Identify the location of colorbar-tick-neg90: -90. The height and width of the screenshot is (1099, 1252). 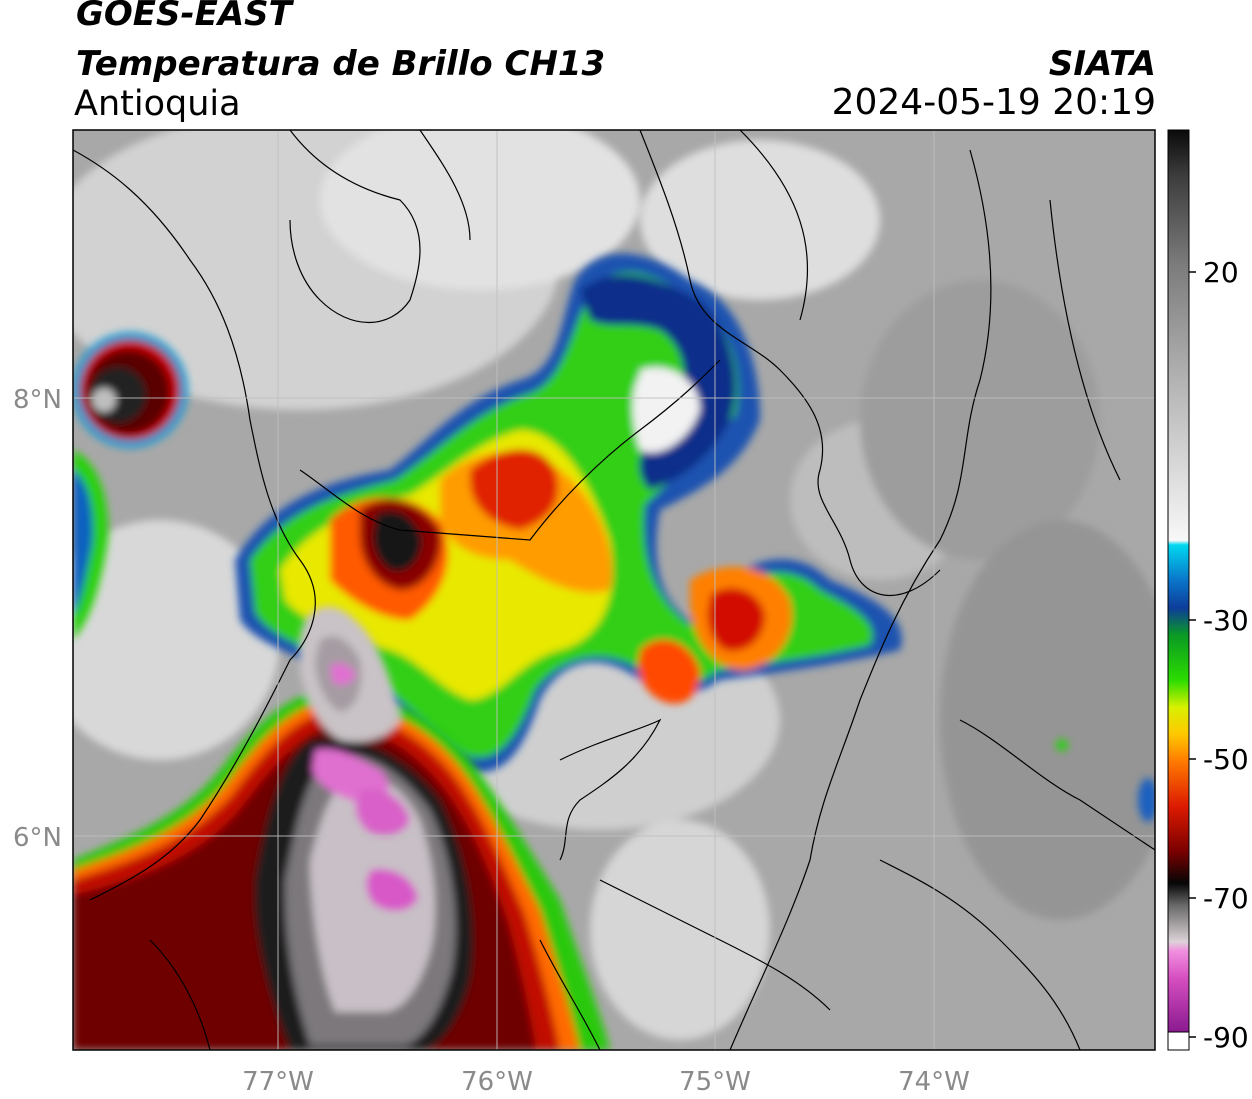
(1226, 1037).